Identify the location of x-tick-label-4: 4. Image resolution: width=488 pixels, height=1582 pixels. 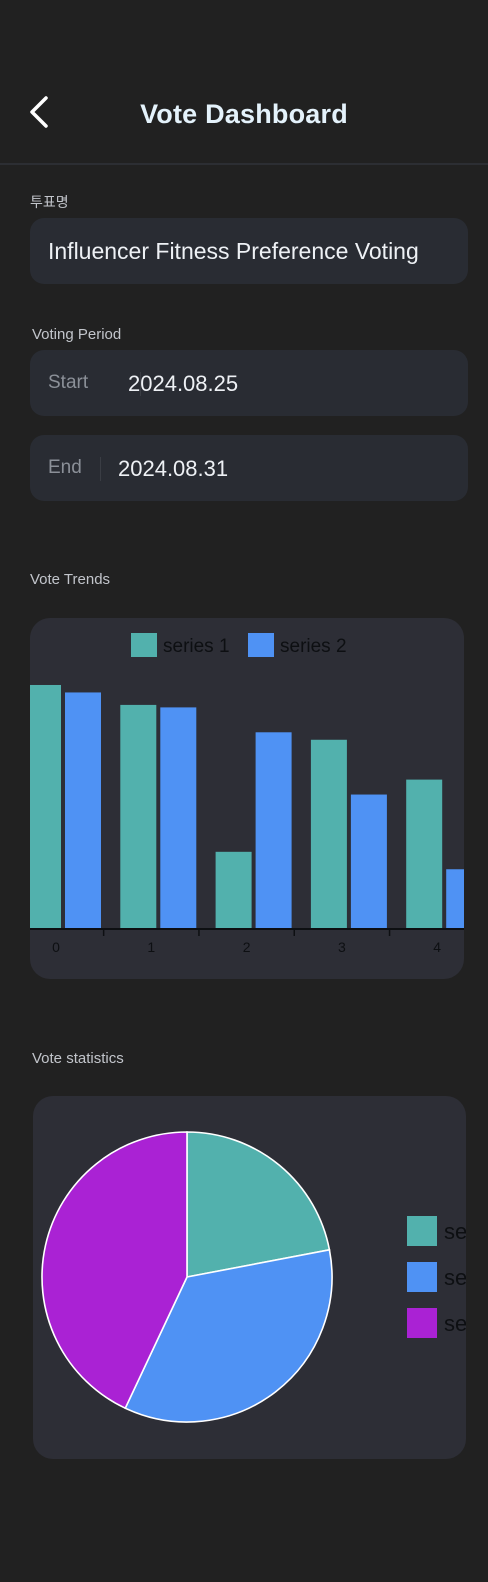
(437, 947).